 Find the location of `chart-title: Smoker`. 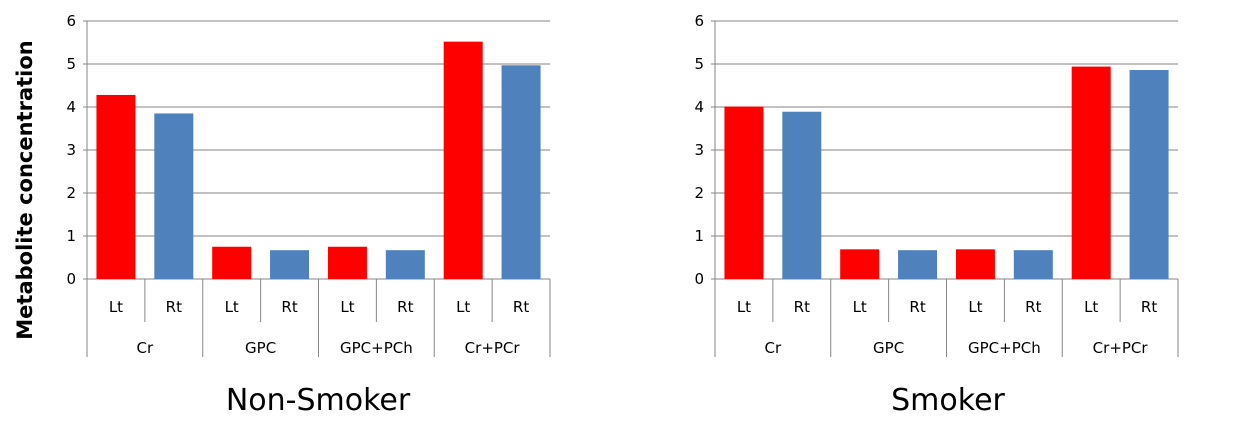

chart-title: Smoker is located at coordinates (948, 400).